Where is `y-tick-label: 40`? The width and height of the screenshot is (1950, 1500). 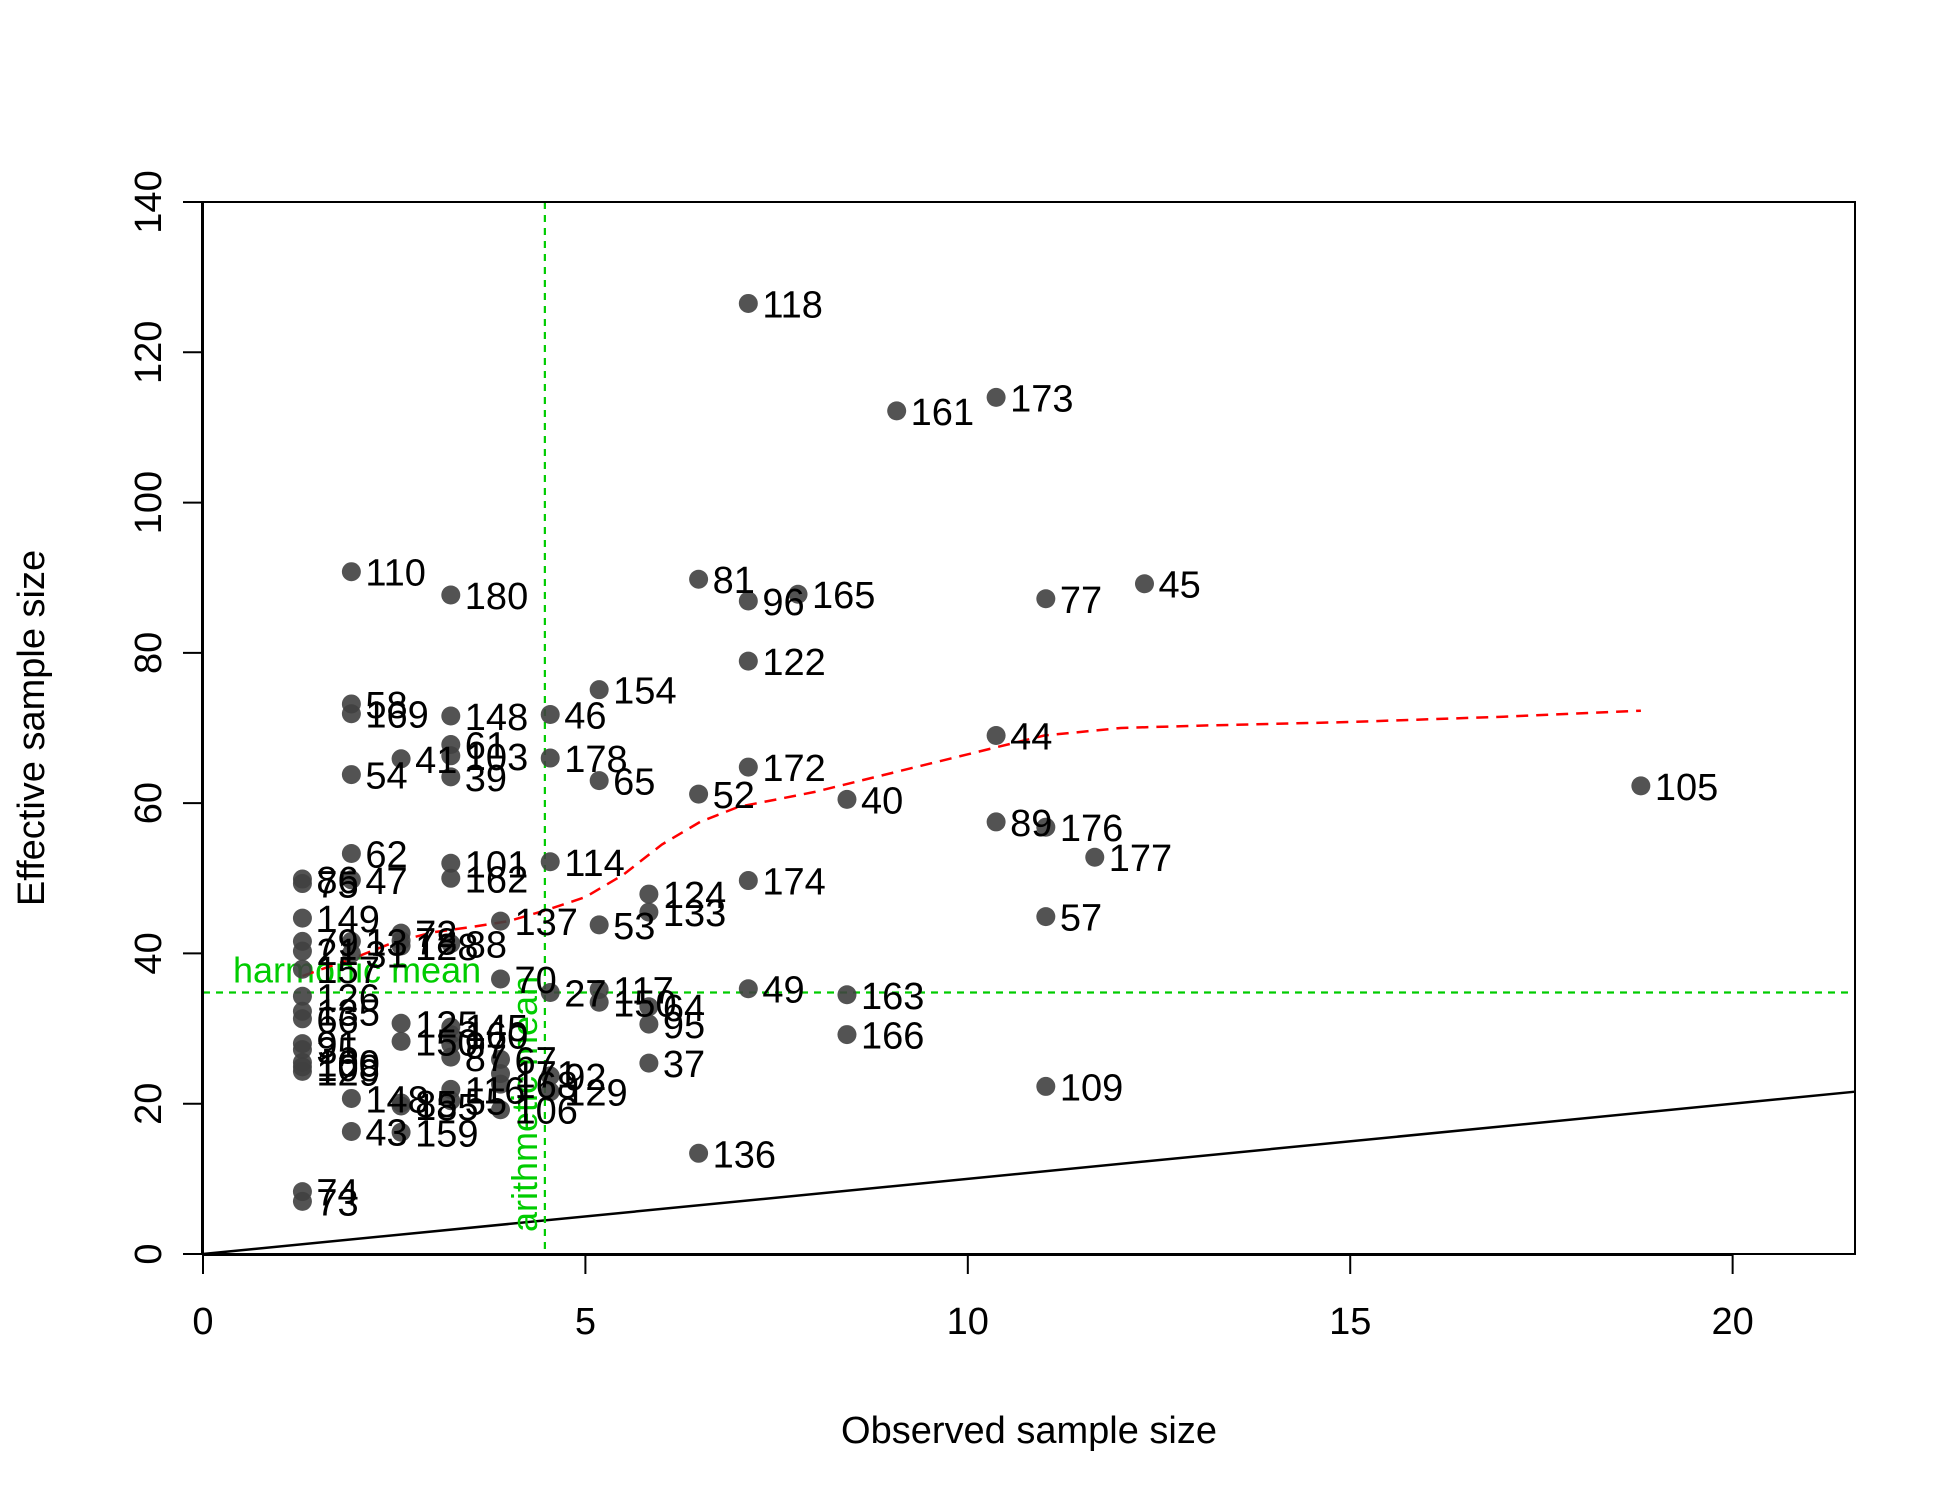 y-tick-label: 40 is located at coordinates (149, 953).